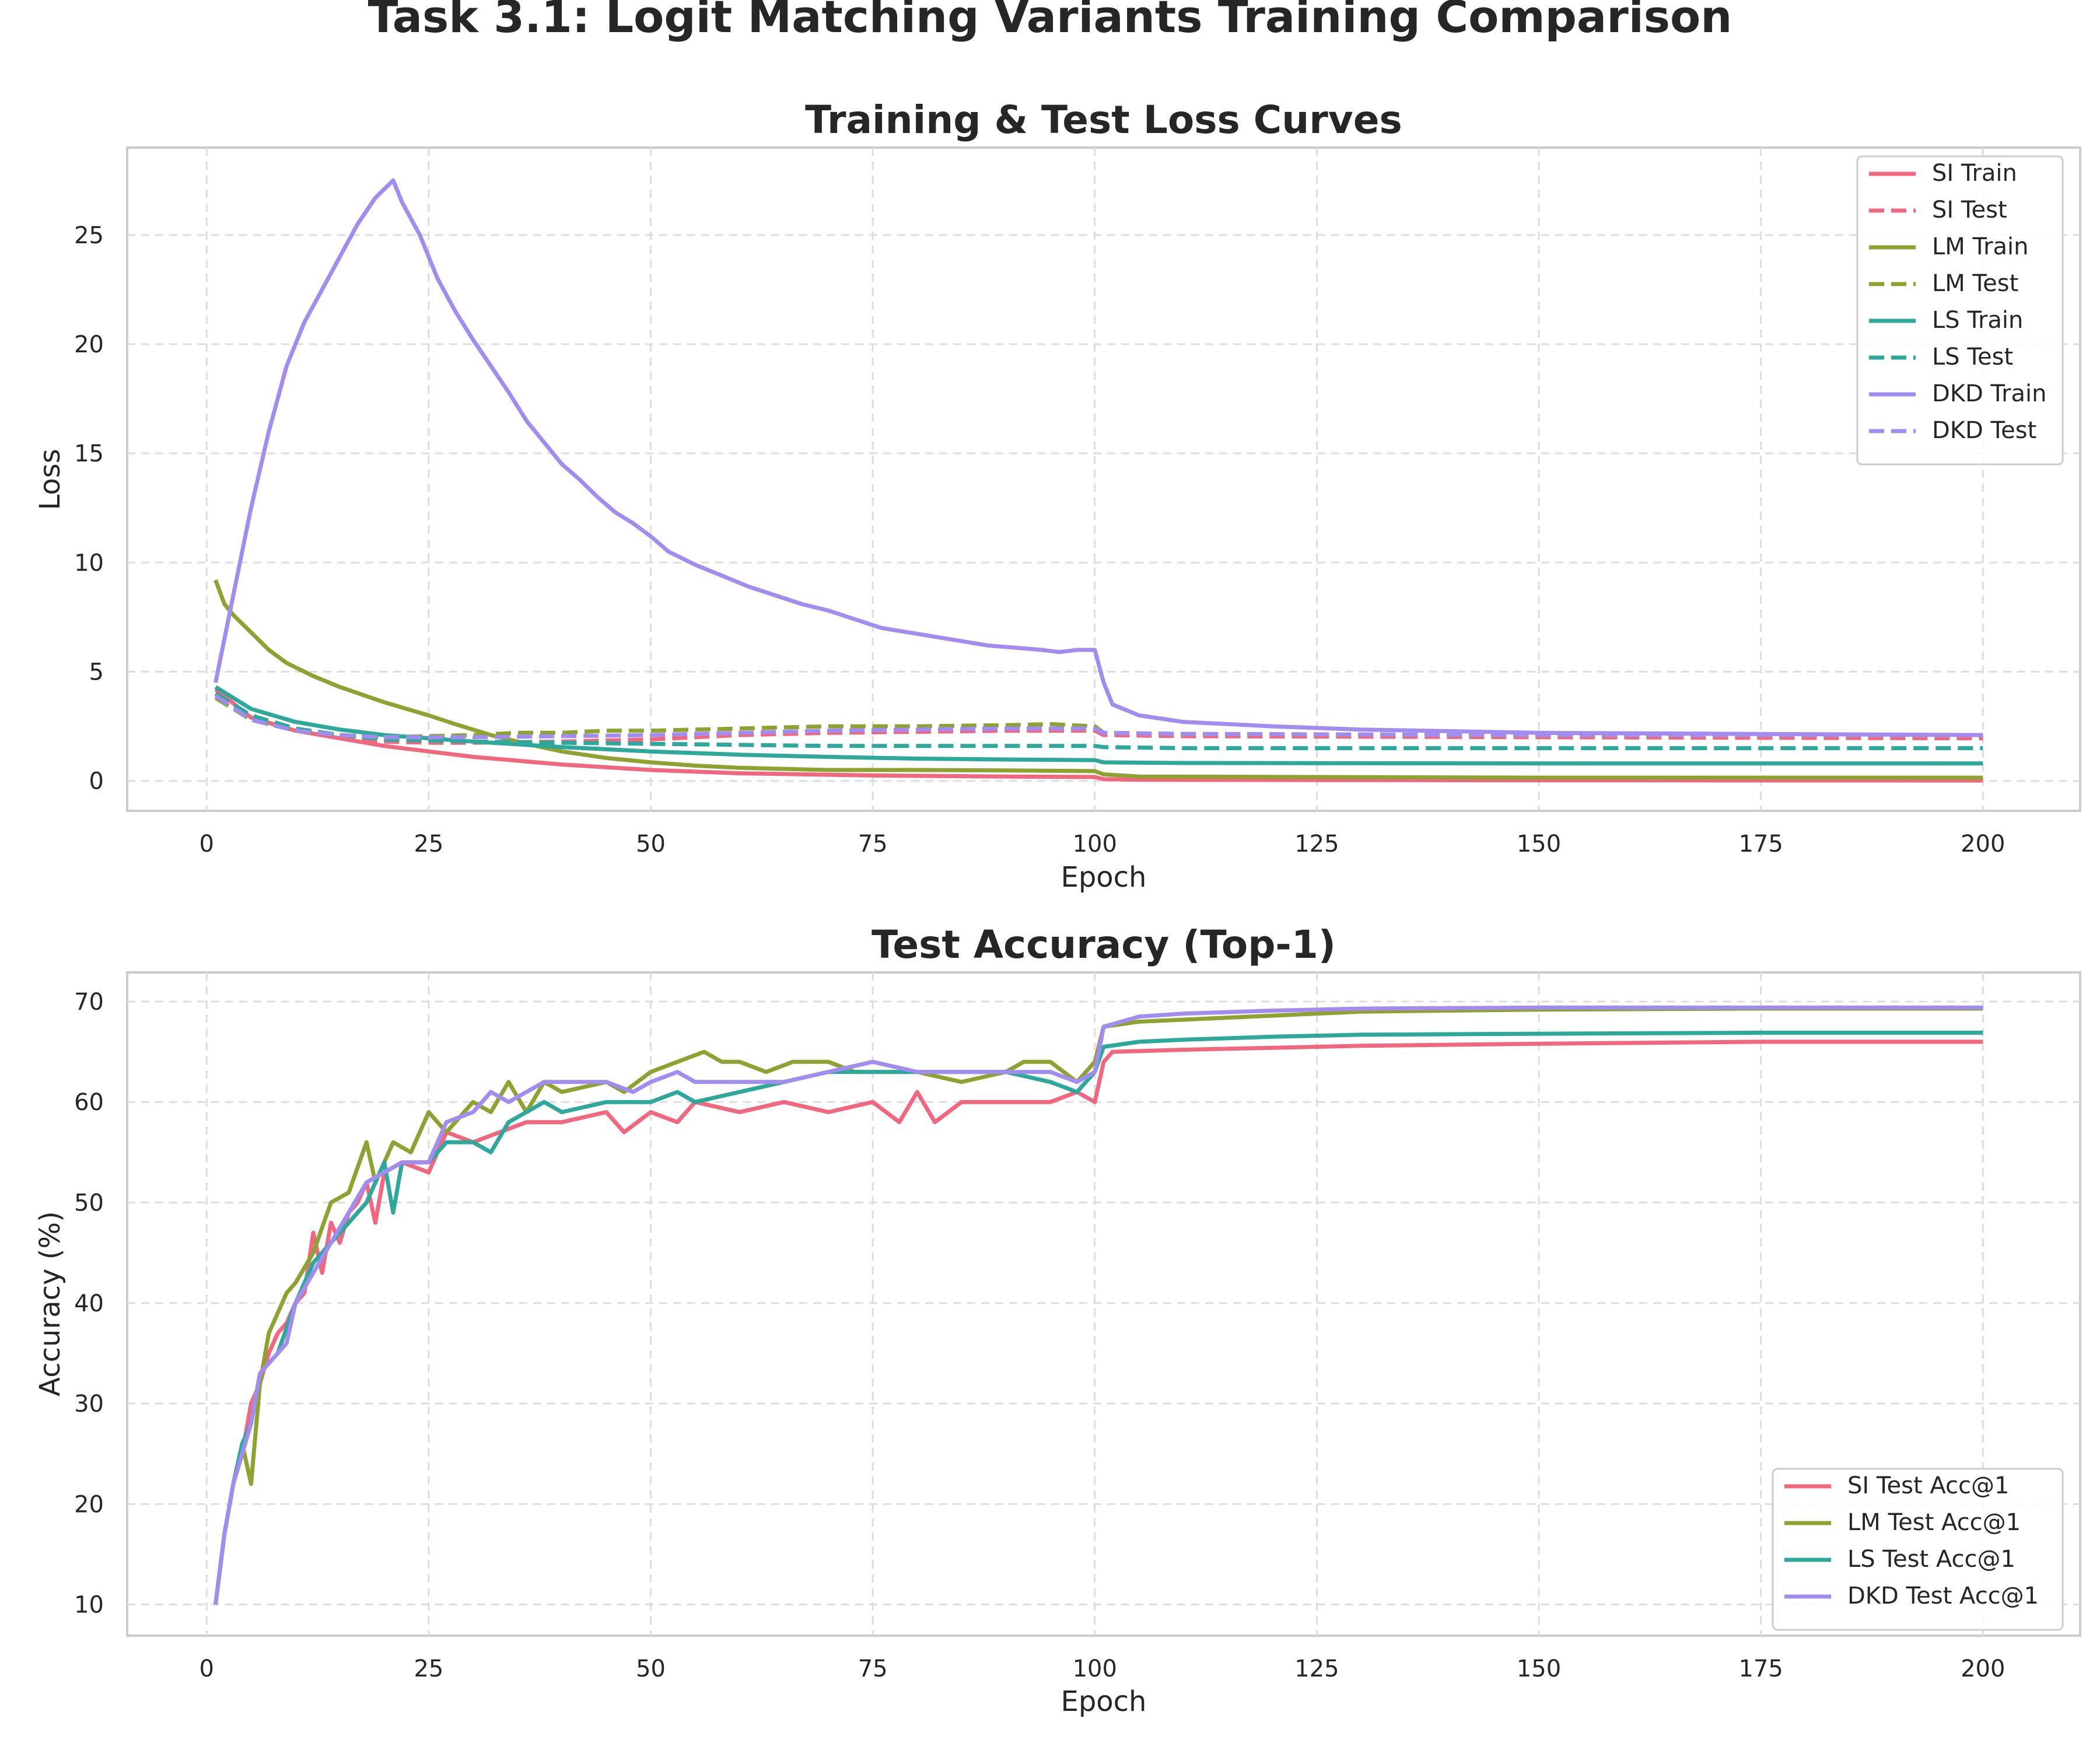 The width and height of the screenshot is (2100, 1750). Describe the element at coordinates (89, 1504) in the screenshot. I see `acc-y-tick-label: 20` at that location.